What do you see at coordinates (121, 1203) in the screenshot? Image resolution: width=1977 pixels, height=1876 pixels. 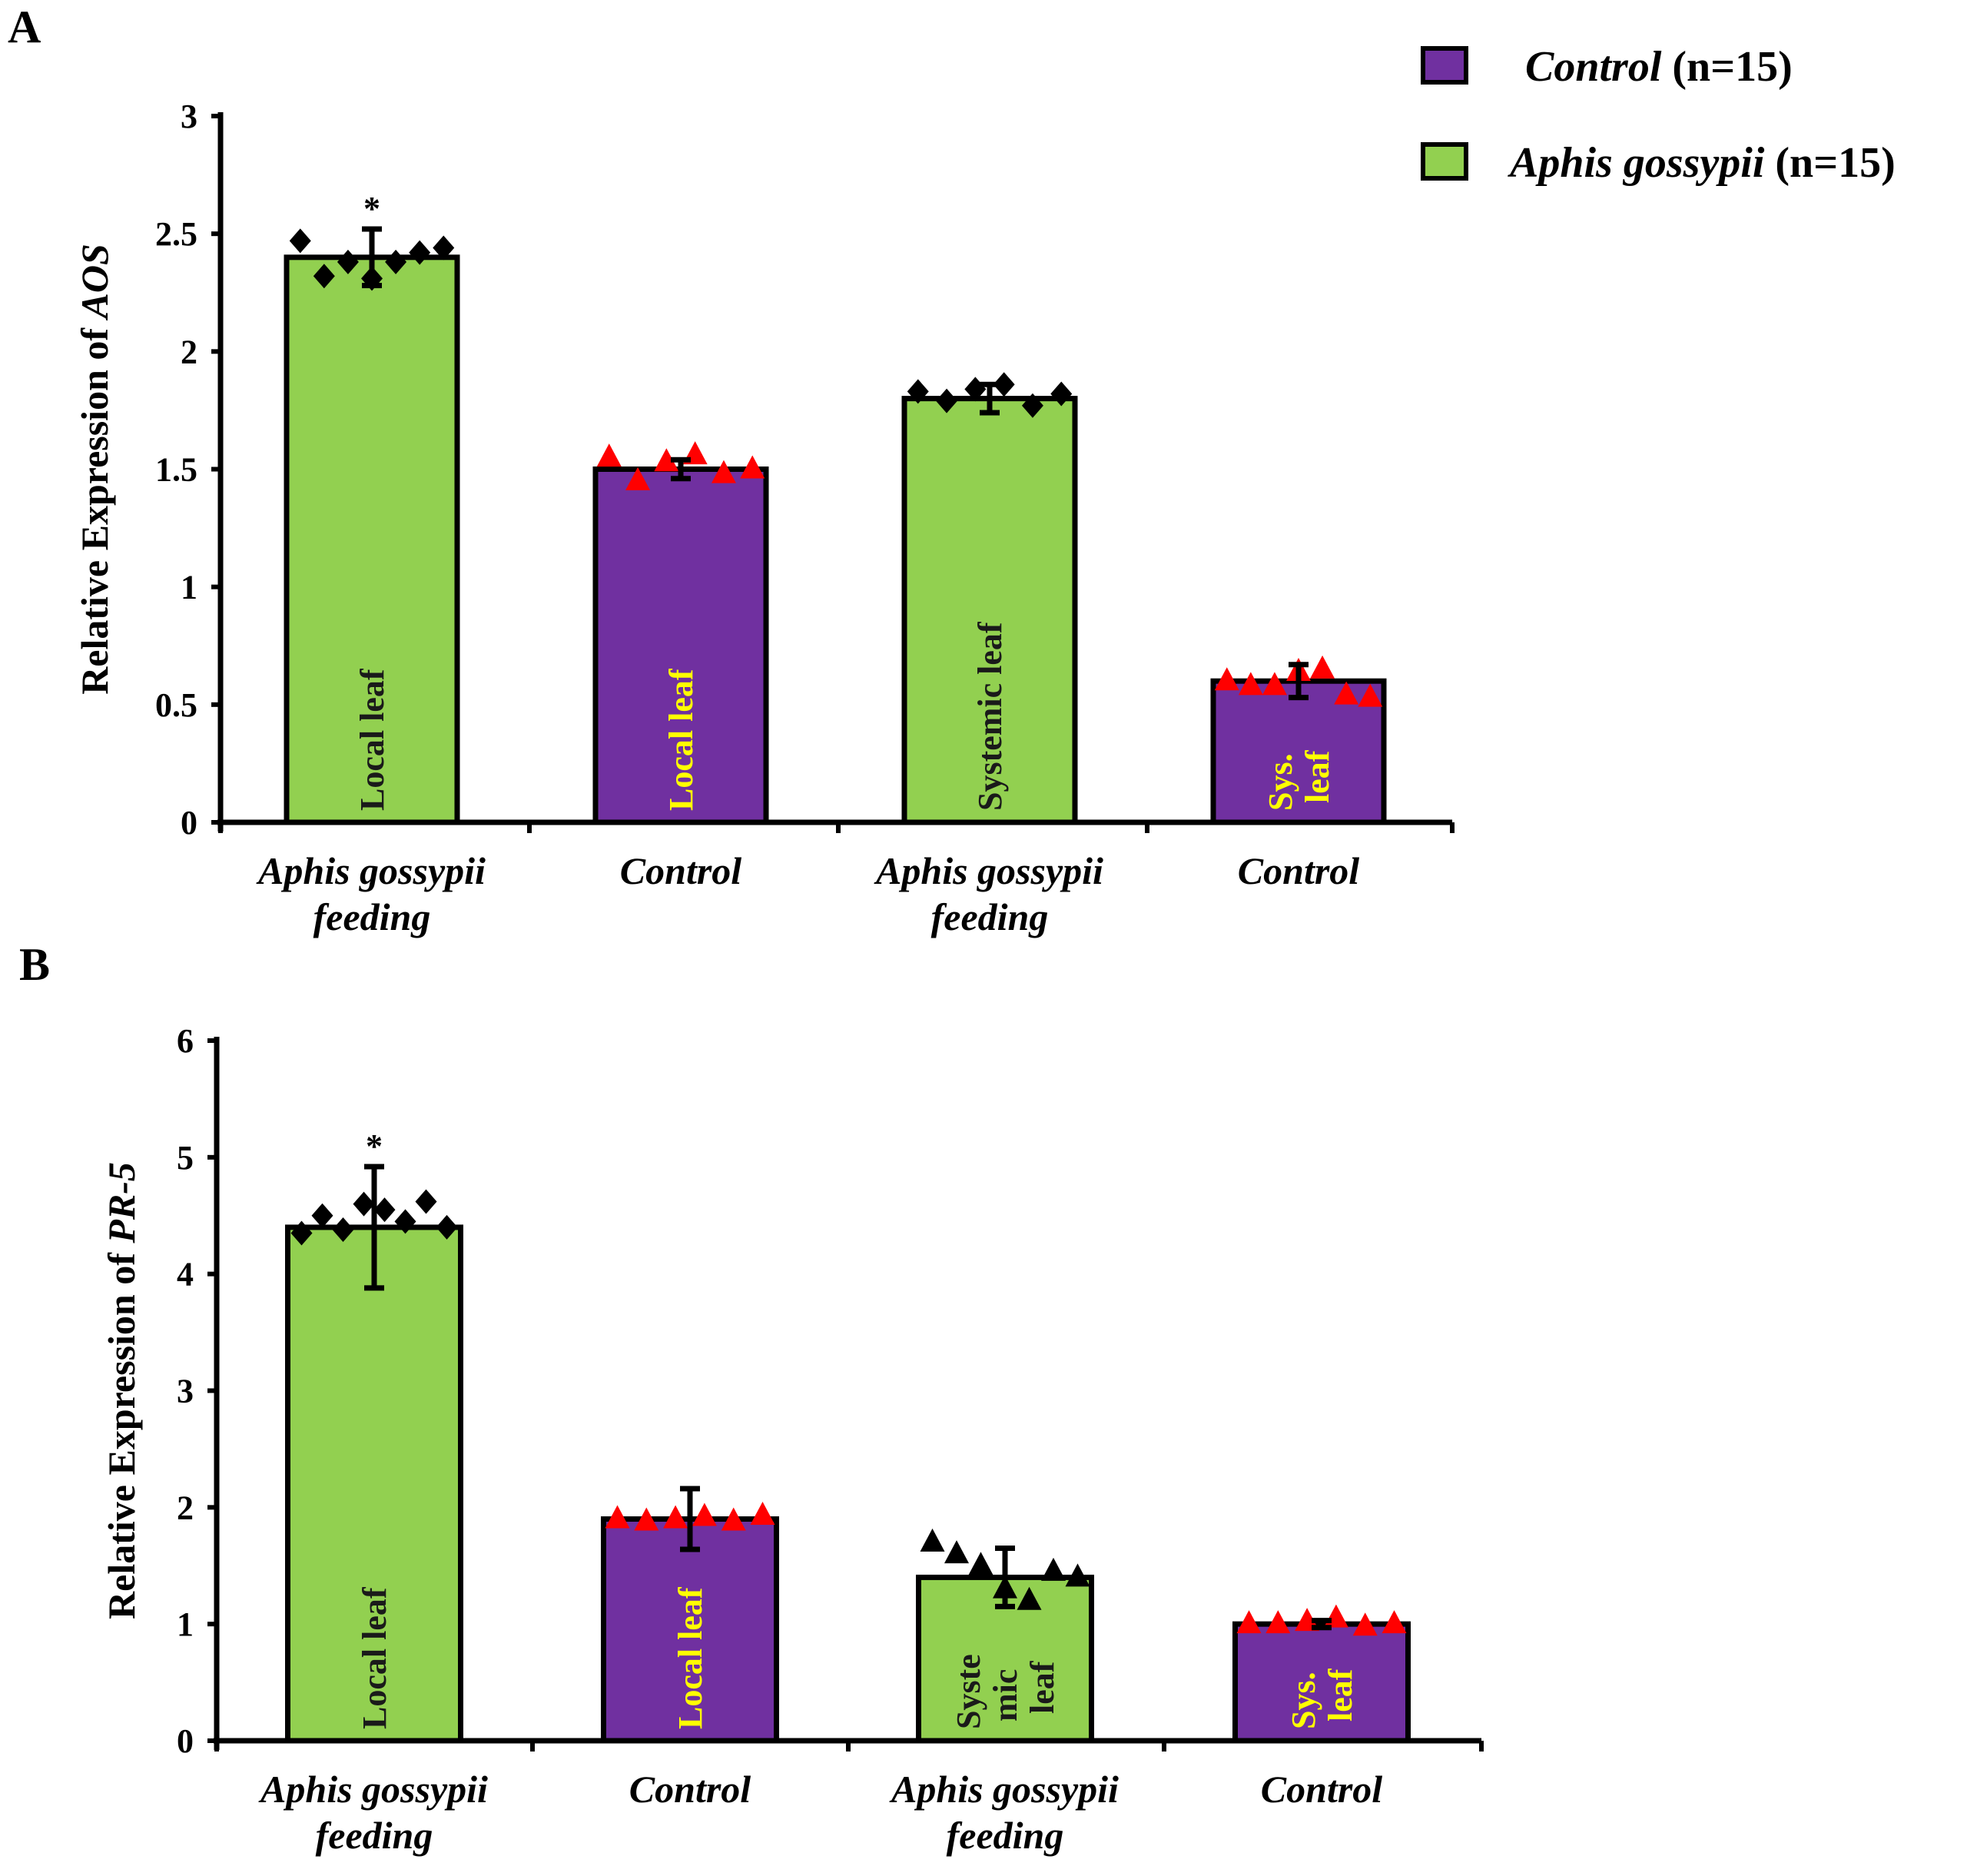 I see `y-axis-label-gene: PR-5` at bounding box center [121, 1203].